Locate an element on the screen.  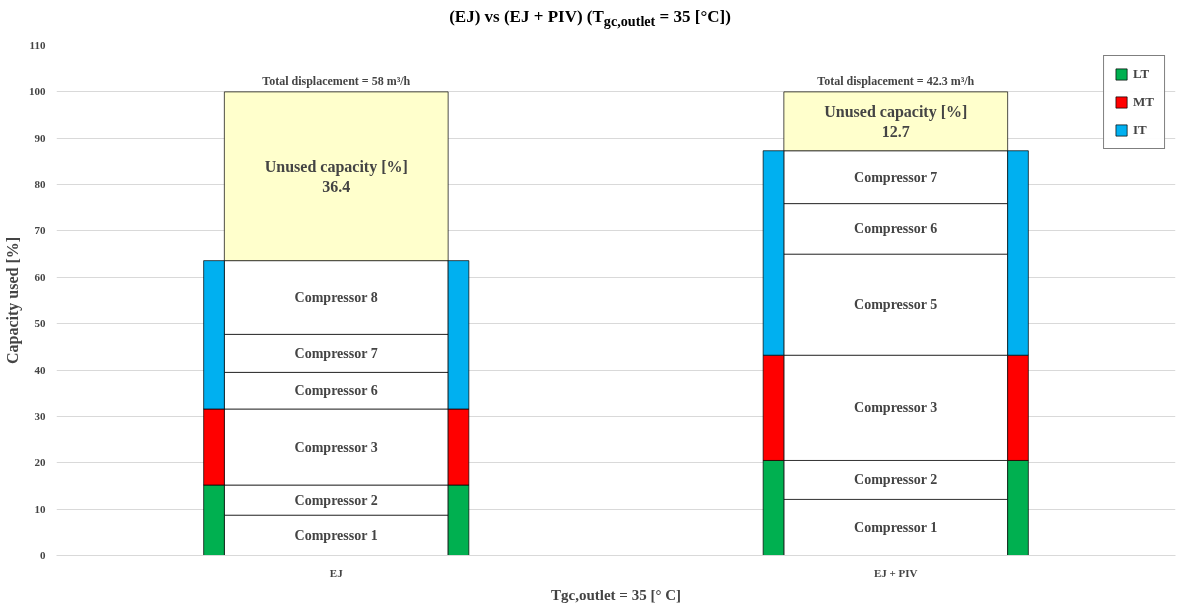
y-tick-label: 100 is located at coordinates (37, 91).